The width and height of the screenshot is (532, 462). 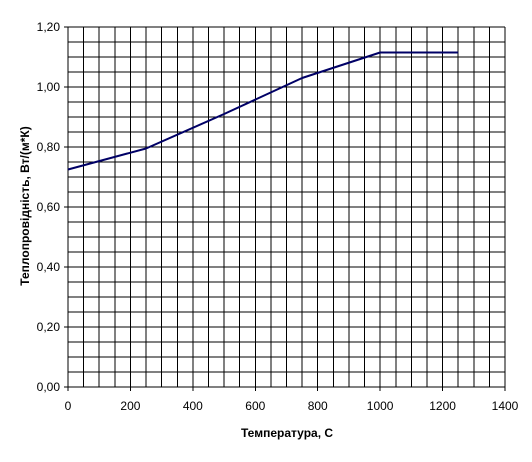 I want to click on x-tick-label: 600, so click(x=255, y=406).